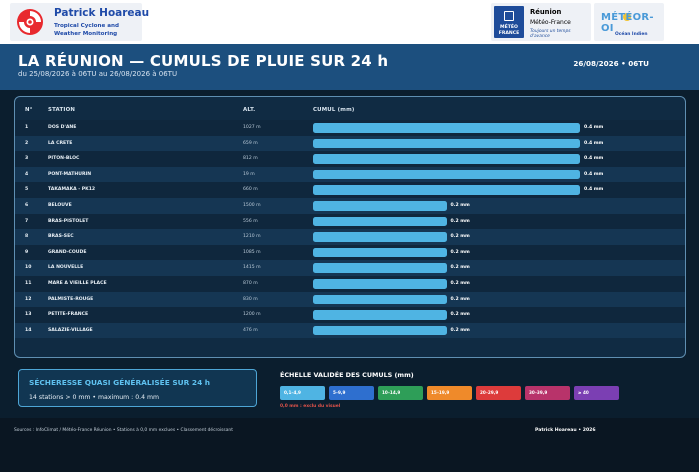 This screenshot has height=472, width=699. What do you see at coordinates (68, 221) in the screenshot?
I see `station-name: BRAS-PISTOLET` at bounding box center [68, 221].